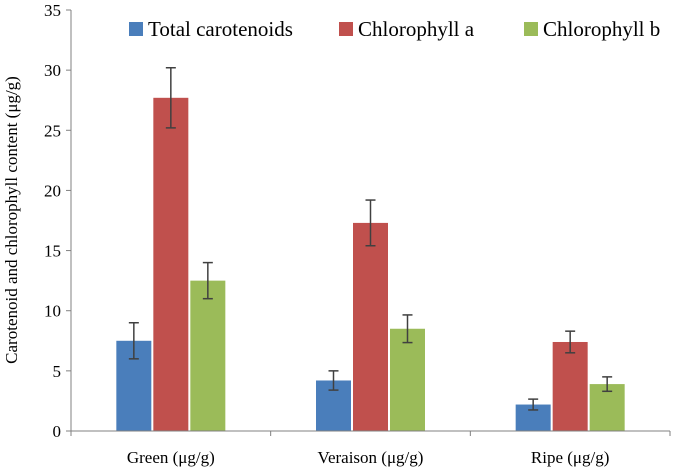 The image size is (675, 473). I want to click on x-tick-label: Veraison (μg/g), so click(371, 457).